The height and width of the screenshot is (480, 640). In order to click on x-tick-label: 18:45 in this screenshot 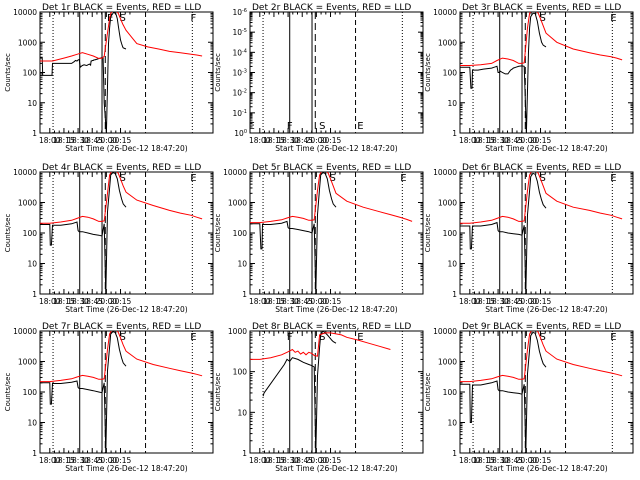, I will do `click(302, 140)`.